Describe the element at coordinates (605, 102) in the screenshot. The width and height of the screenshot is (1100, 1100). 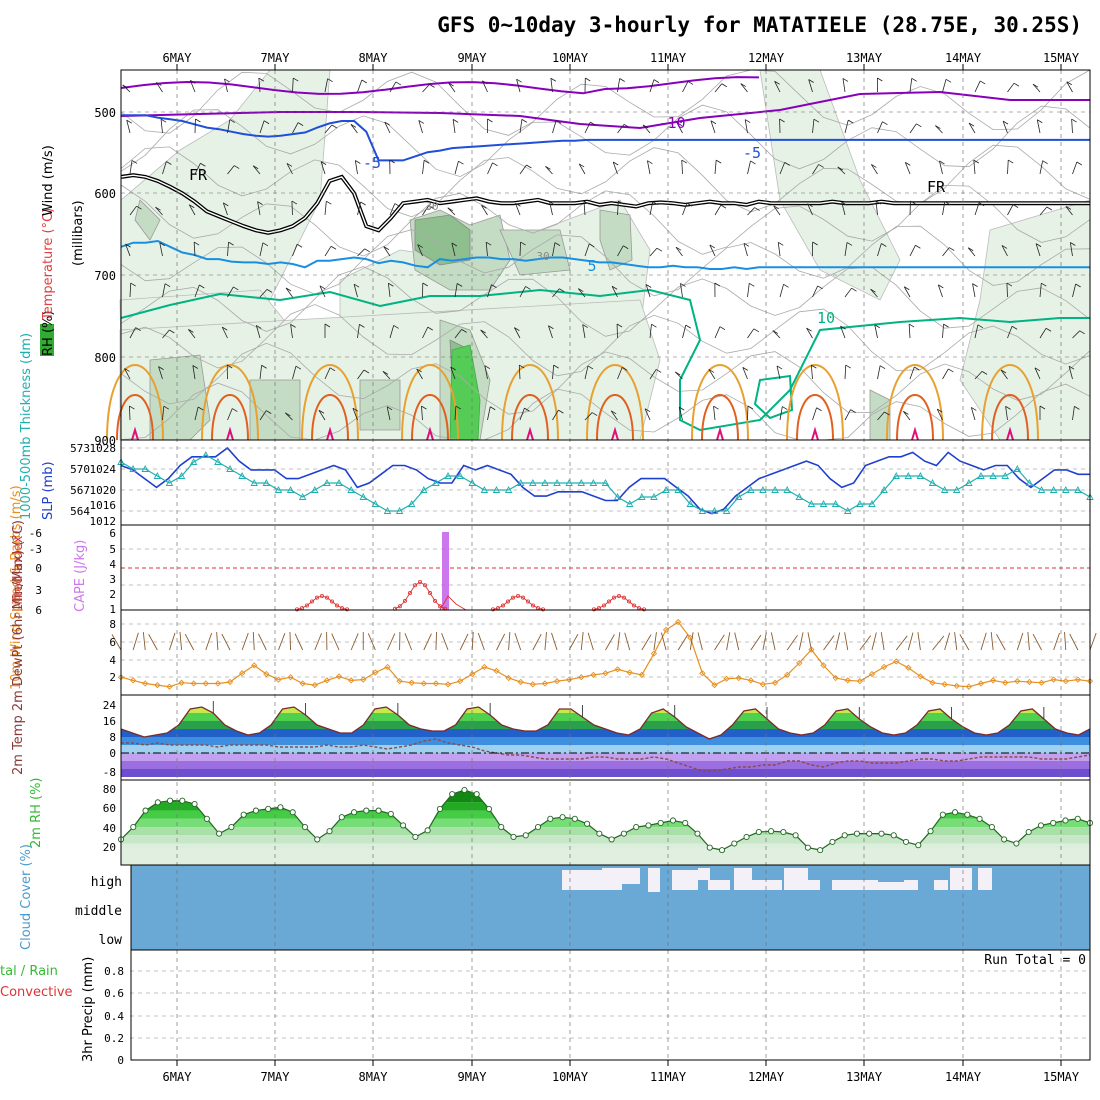
I see `rh-contour` at that location.